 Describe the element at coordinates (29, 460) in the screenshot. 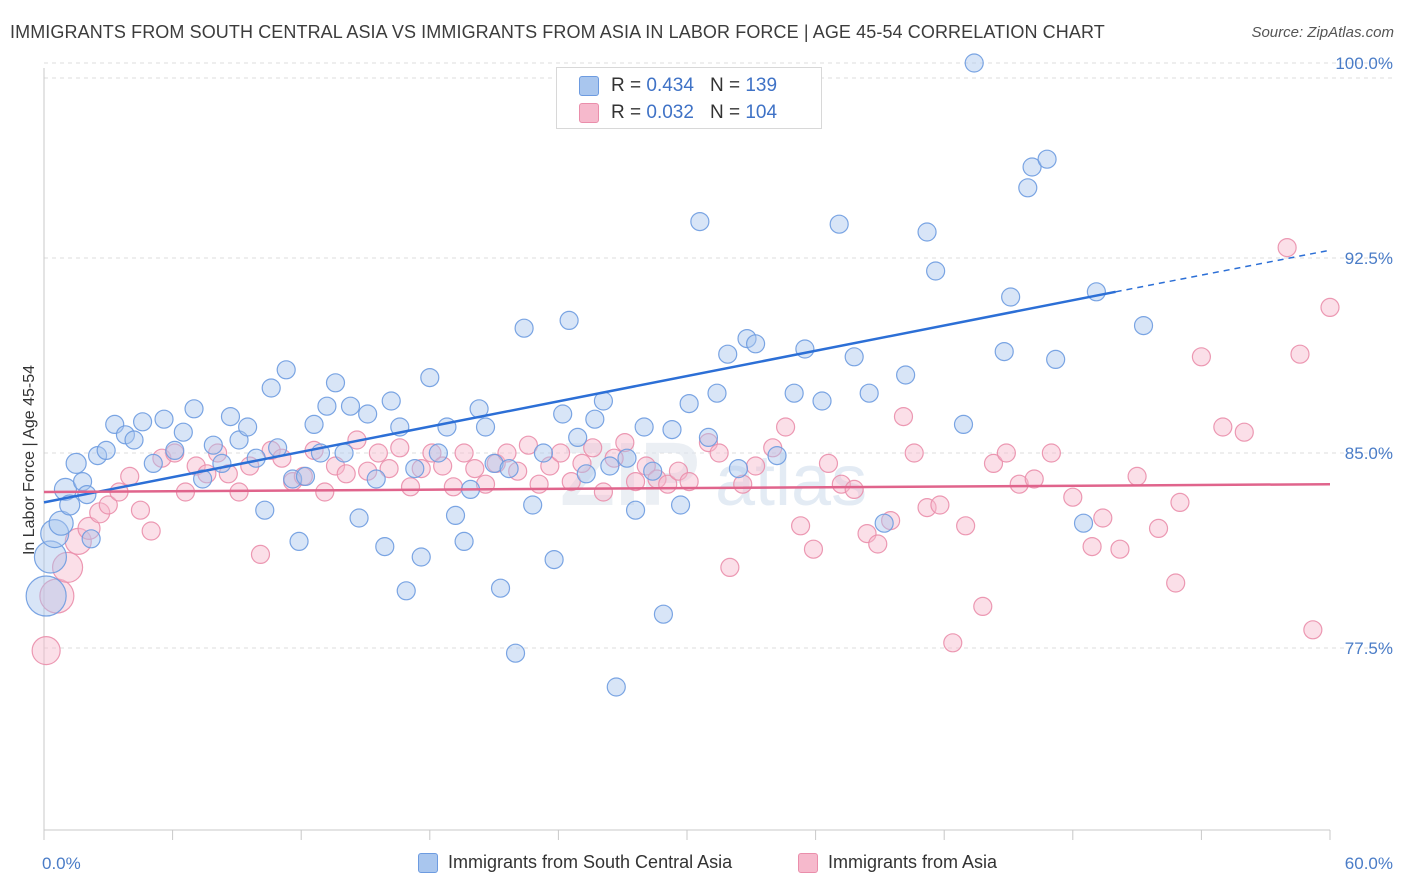

I see `y-axis-title: In Labor Force | Age 45-54` at that location.